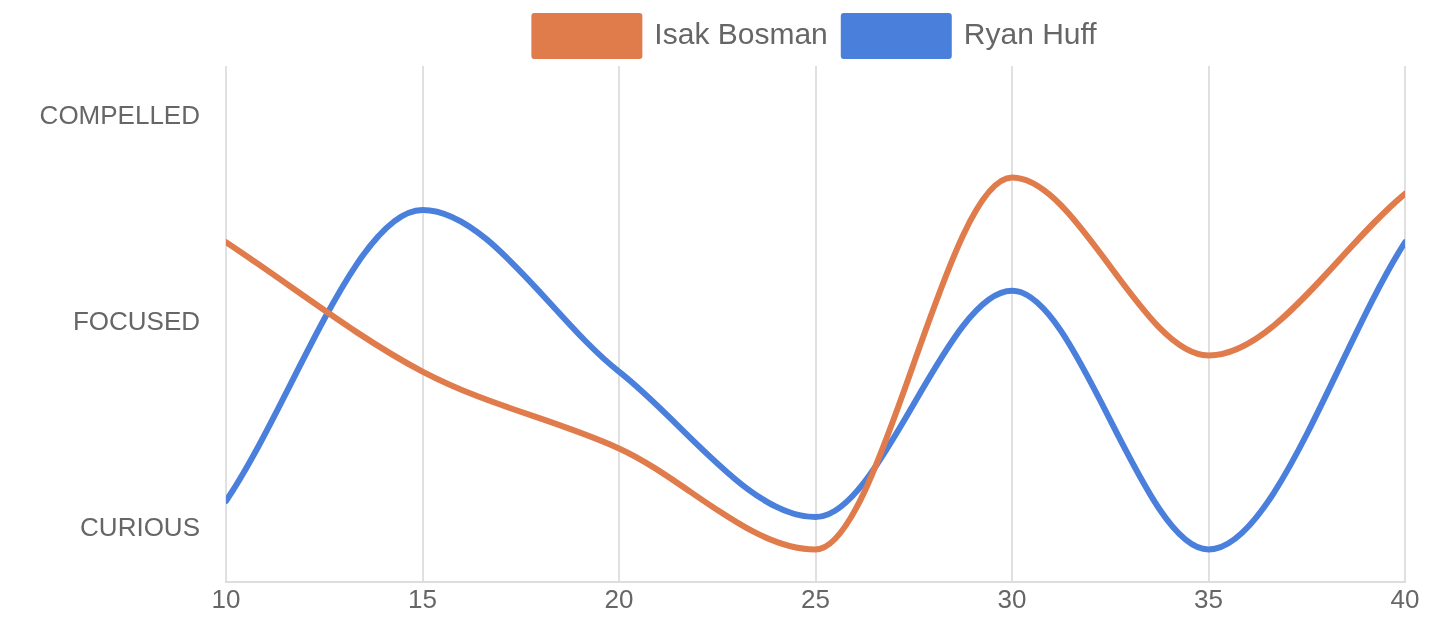 The width and height of the screenshot is (1430, 624). Describe the element at coordinates (741, 34) in the screenshot. I see `legend-label: Isak Bosman` at that location.